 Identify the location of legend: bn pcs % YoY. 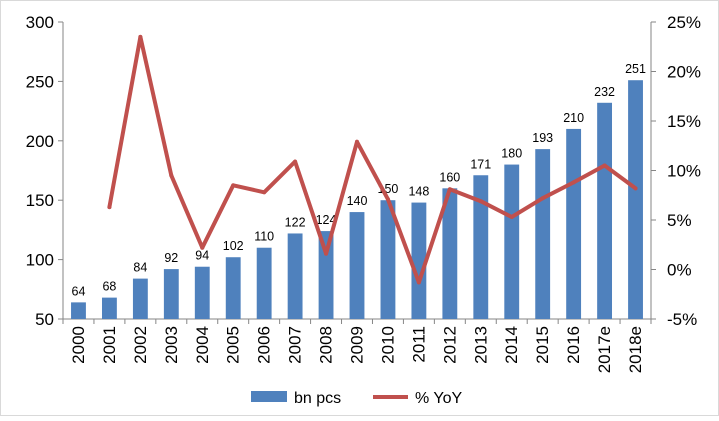
(356, 398).